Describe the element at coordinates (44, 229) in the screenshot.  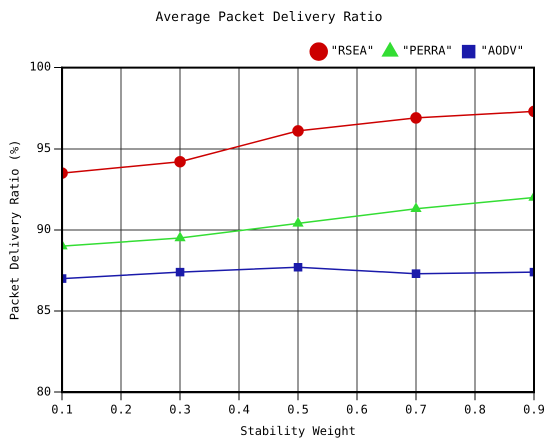
I see `y-tick-label: 90` at that location.